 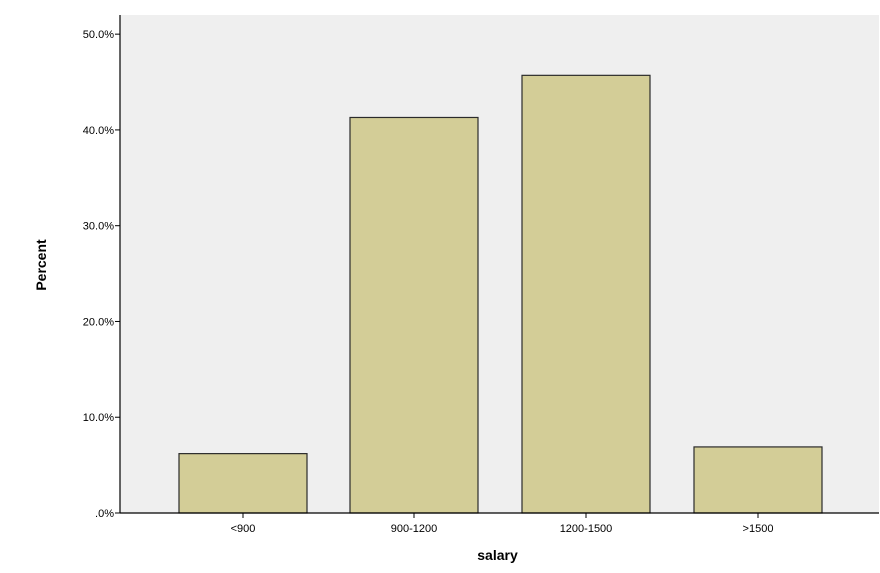 I want to click on y-tick-label: 20.0%, so click(x=98, y=322).